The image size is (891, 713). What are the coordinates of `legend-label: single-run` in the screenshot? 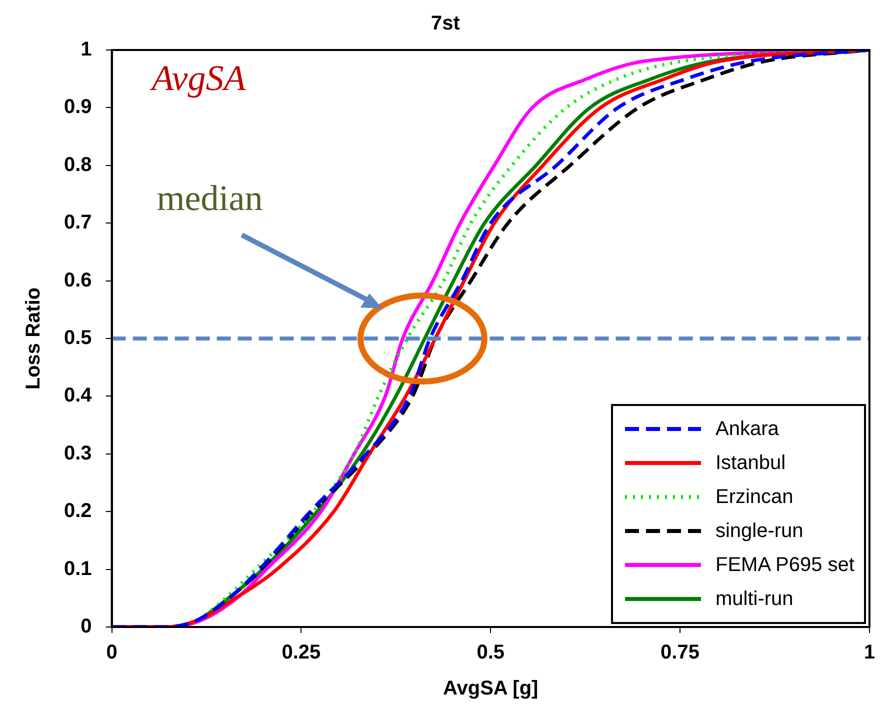 It's located at (759, 531).